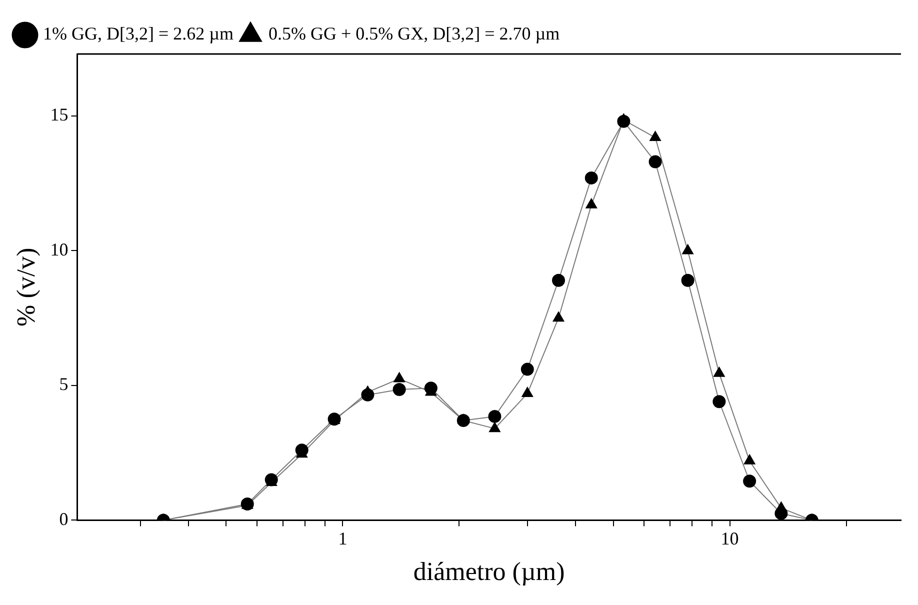  What do you see at coordinates (489, 571) in the screenshot?
I see `x-axis-title: diámetro (µm)` at bounding box center [489, 571].